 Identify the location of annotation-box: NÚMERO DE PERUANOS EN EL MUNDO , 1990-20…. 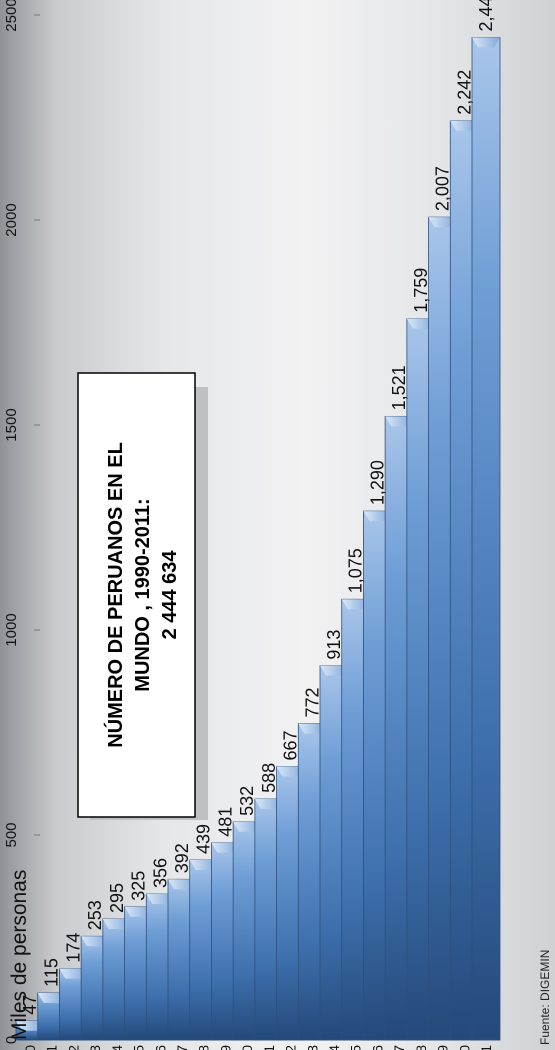
(142, 596).